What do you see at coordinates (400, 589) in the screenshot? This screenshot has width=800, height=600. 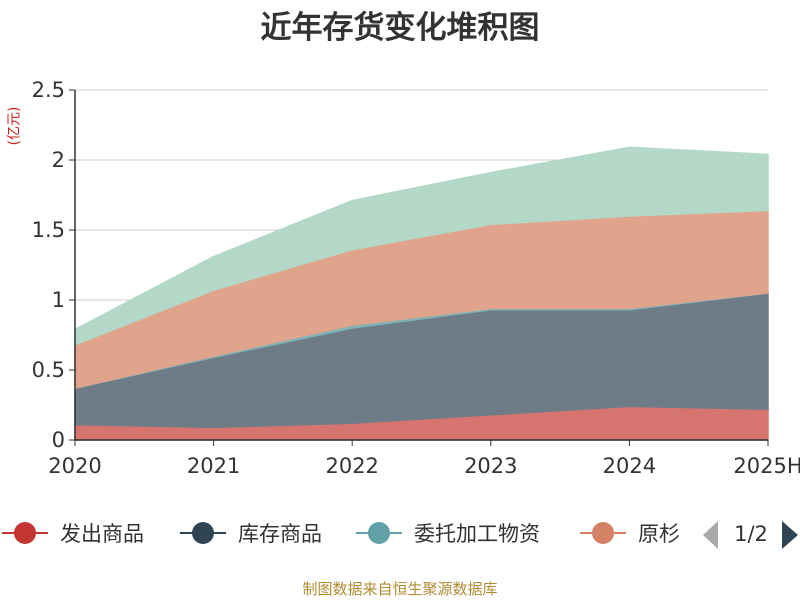 I see `data-source-note: 制图数据来自恒生聚源数据库` at bounding box center [400, 589].